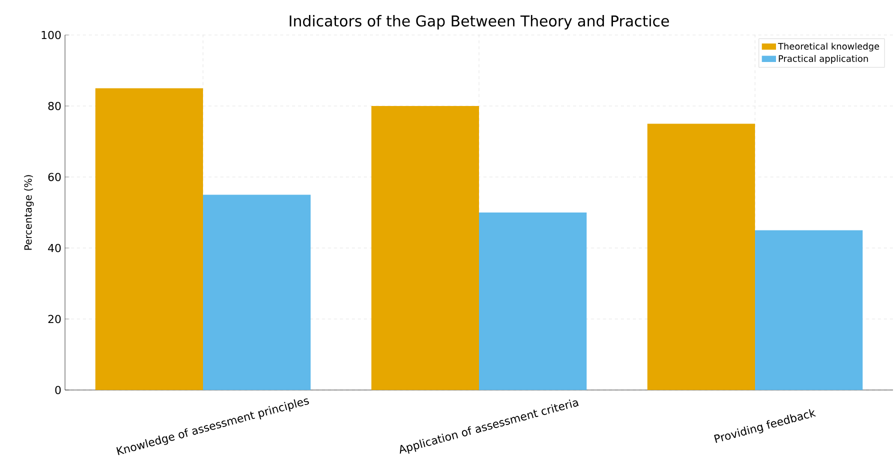 This screenshot has width=895, height=468. Describe the element at coordinates (823, 59) in the screenshot. I see `legend-label: Practical application` at that location.